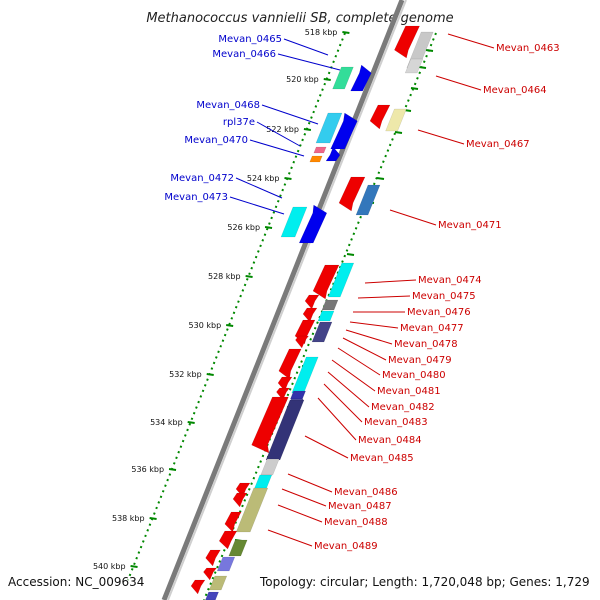 The image size is (600, 600). Describe the element at coordinates (360, 506) in the screenshot. I see `gene-label-reverse: Mevan_0487` at that location.